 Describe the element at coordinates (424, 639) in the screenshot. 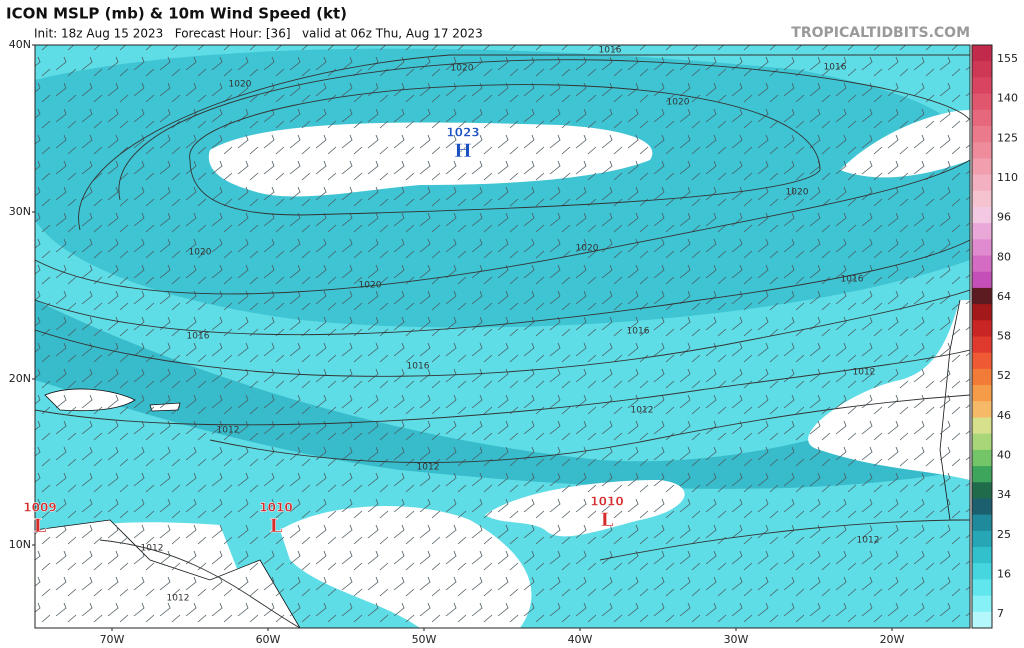

I see `lon-label: 50W` at that location.